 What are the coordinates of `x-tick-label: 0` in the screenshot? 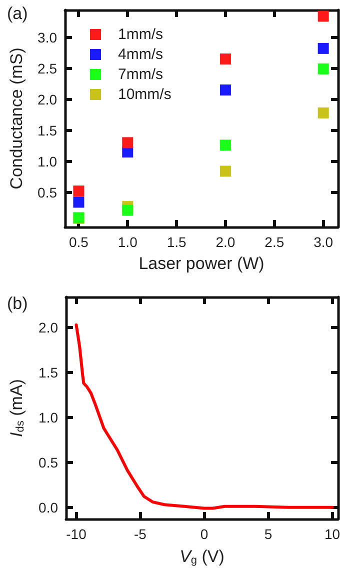 It's located at (204, 534).